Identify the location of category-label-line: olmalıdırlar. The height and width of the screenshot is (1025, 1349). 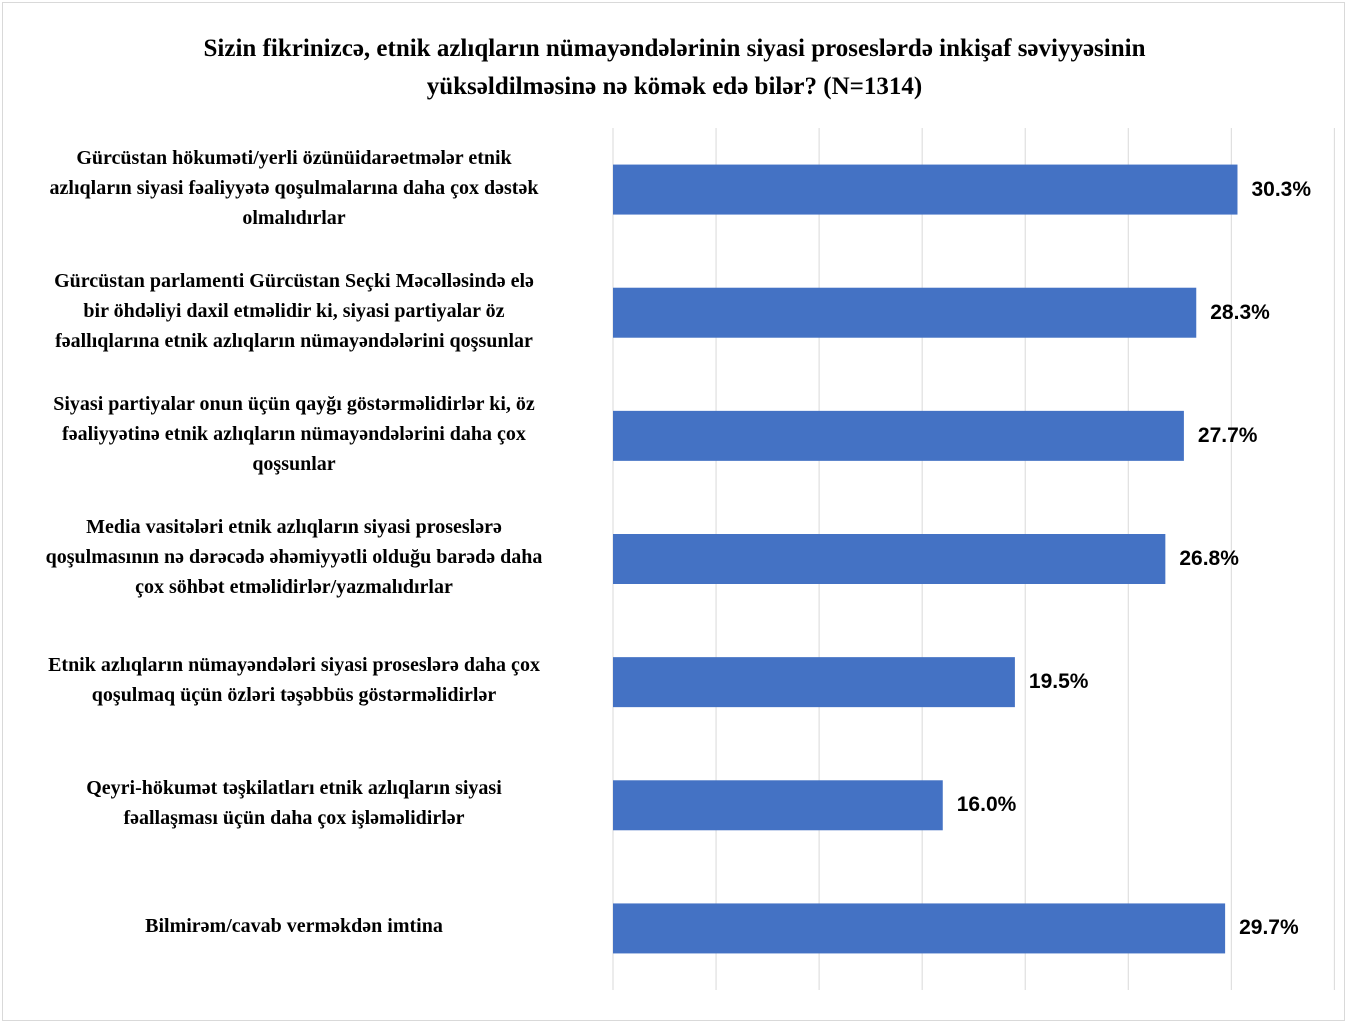
(294, 217).